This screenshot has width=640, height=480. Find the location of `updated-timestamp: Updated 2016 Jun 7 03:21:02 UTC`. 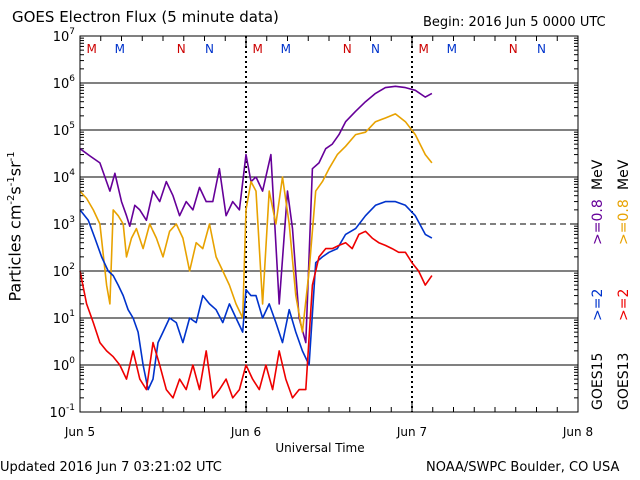

updated-timestamp: Updated 2016 Jun 7 03:21:02 UTC is located at coordinates (111, 467).